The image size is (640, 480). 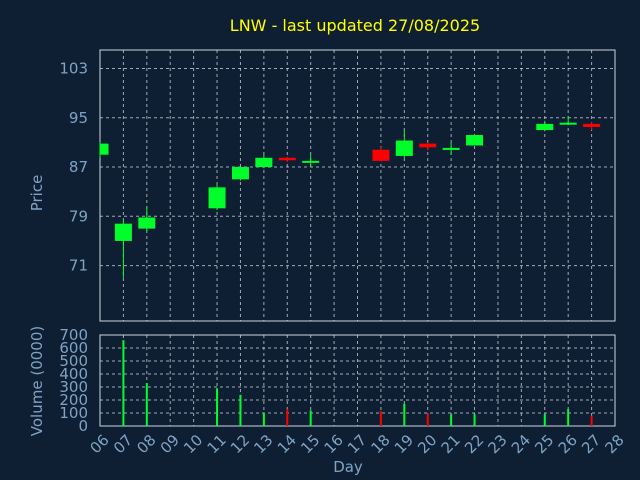 I want to click on price-tick-label: 87, so click(x=78, y=167).